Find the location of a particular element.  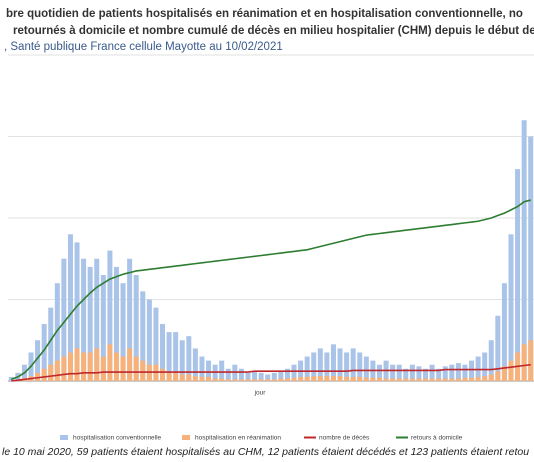

legend-label: hospitalisation en réanimation is located at coordinates (238, 438).